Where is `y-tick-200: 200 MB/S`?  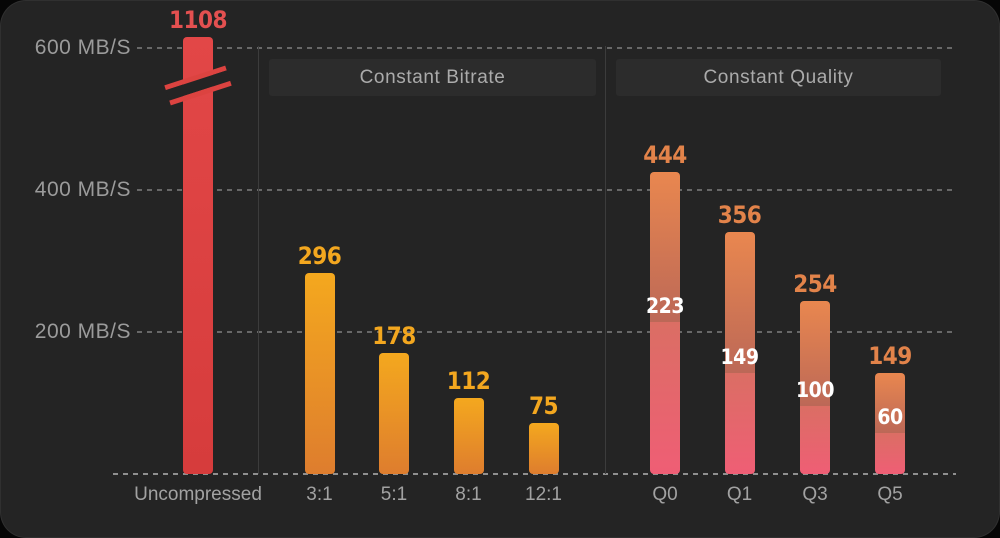 y-tick-200: 200 MB/S is located at coordinates (82, 331).